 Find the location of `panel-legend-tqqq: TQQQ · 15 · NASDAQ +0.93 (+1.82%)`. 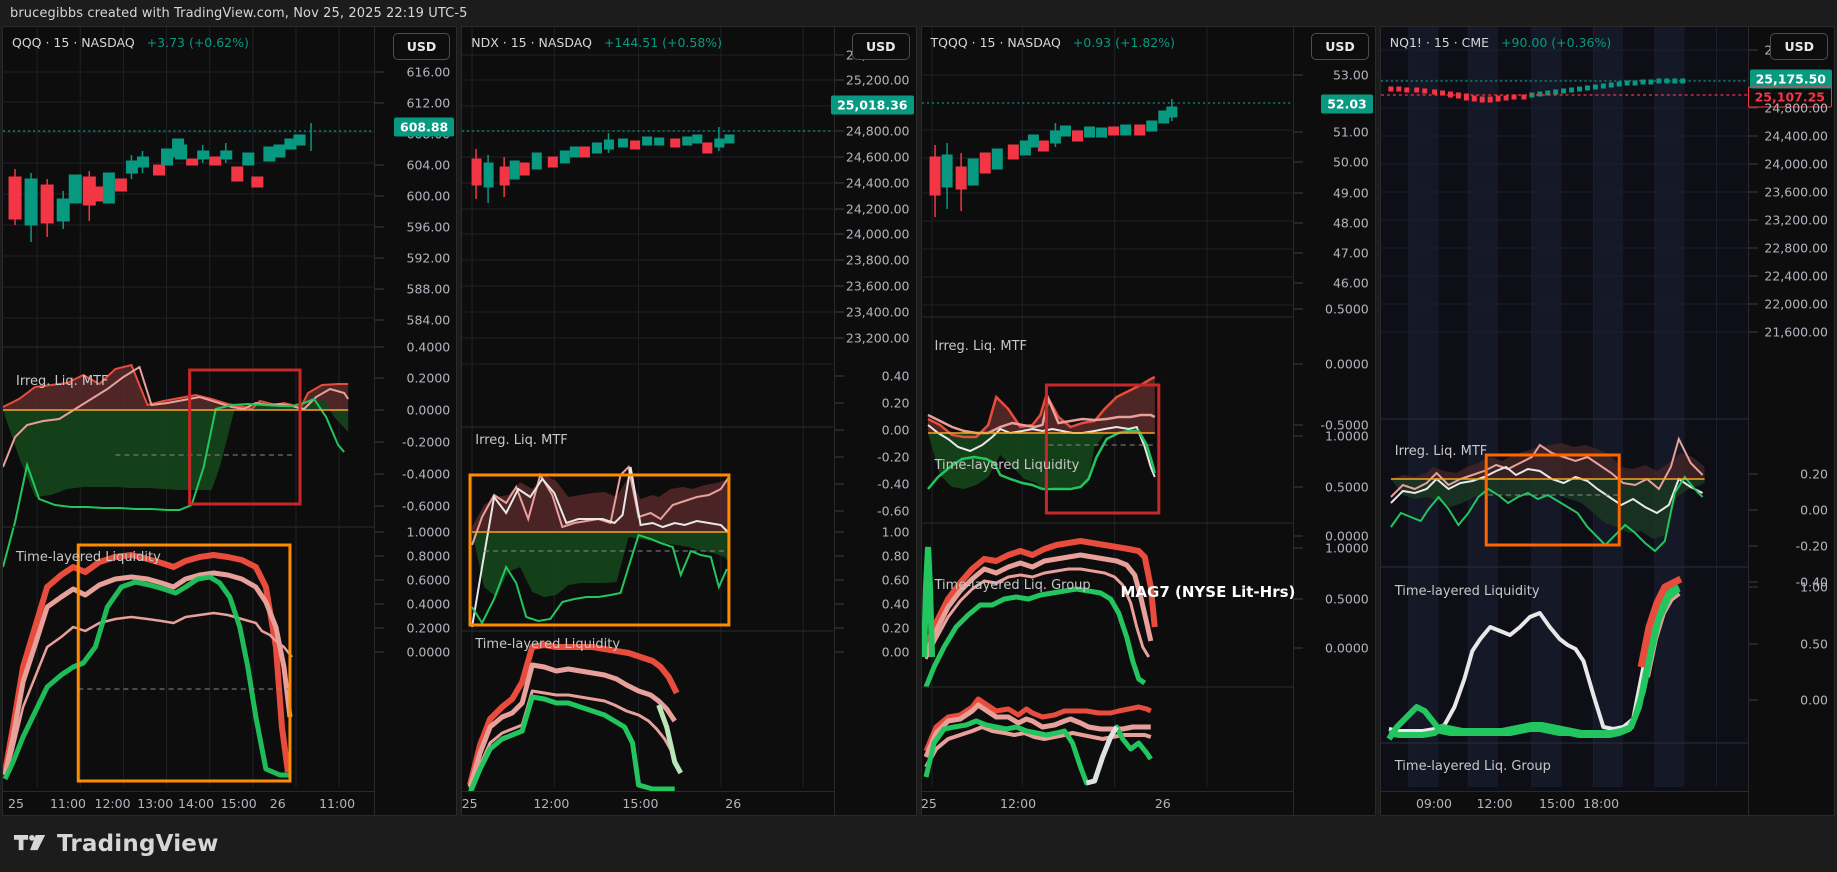

panel-legend-tqqq: TQQQ · 15 · NASDAQ +0.93 (+1.82%) is located at coordinates (1053, 42).